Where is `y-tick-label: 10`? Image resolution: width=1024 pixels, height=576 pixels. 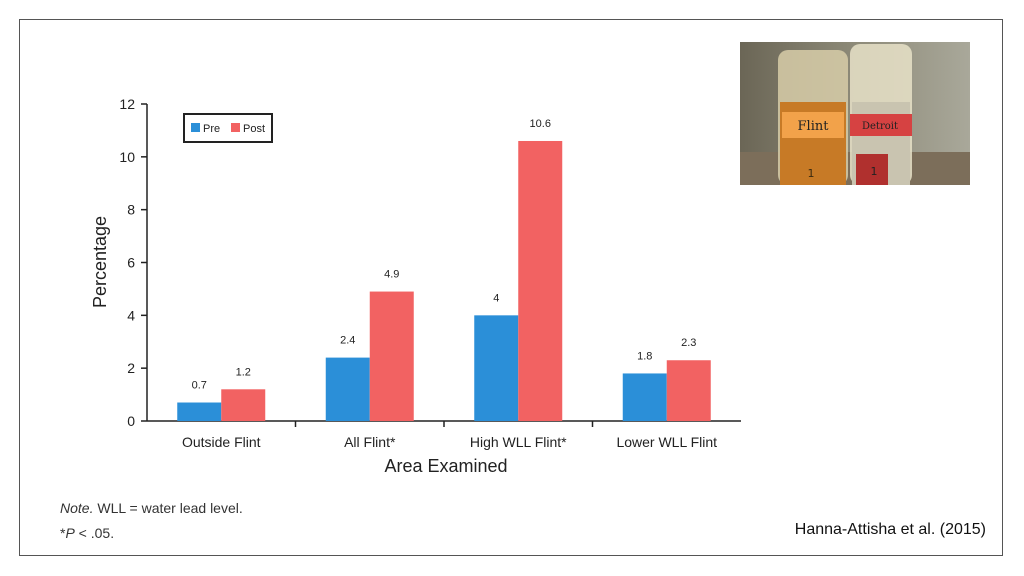
y-tick-label: 10 is located at coordinates (127, 157).